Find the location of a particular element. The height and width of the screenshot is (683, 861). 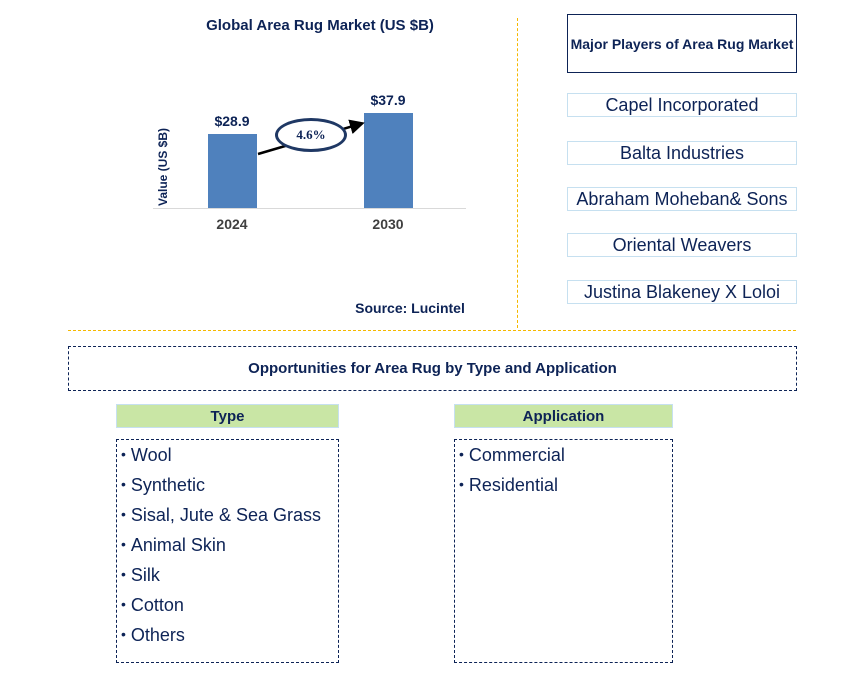

player-item: Abraham Moheban& Sons is located at coordinates (682, 199).